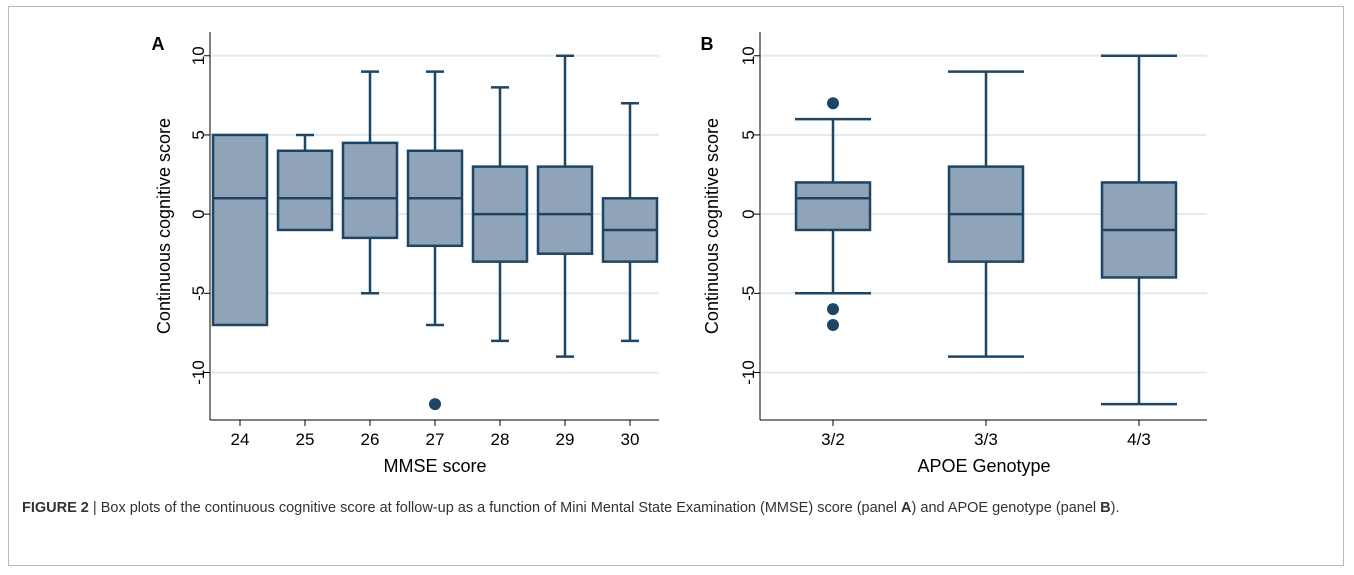  I want to click on x-tick-label: 3/2, so click(833, 439).